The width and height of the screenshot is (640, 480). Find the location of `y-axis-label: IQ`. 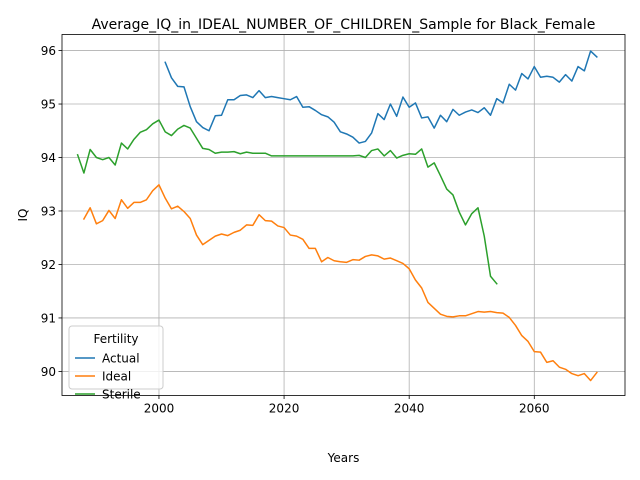

y-axis-label: IQ is located at coordinates (23, 215).